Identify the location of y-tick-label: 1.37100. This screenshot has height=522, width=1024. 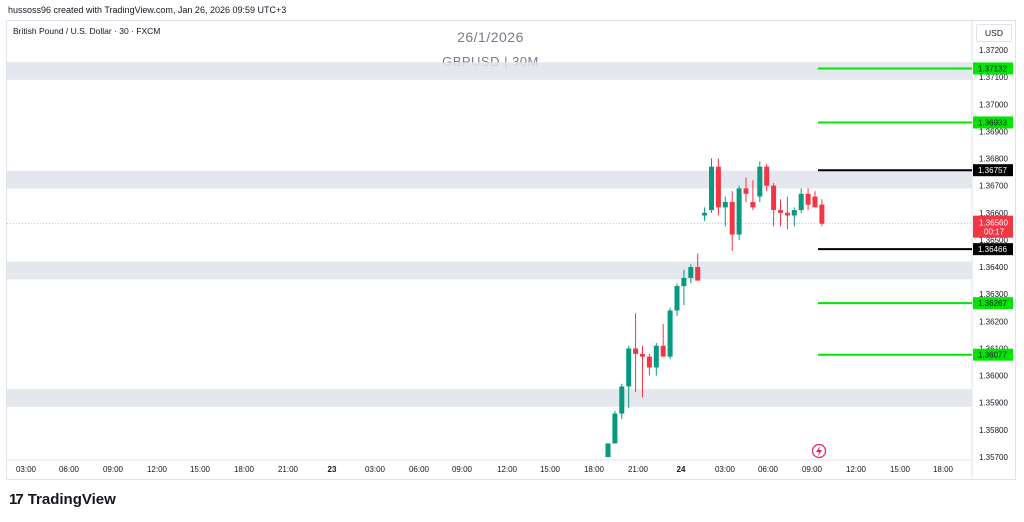
(993, 77).